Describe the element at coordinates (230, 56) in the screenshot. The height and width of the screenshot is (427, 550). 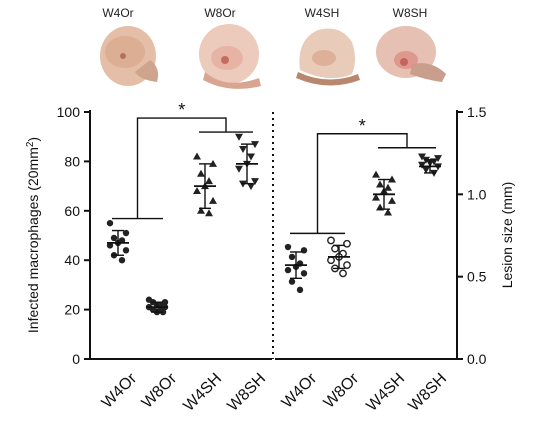
I see `skin-lesion-photo-w8or` at that location.